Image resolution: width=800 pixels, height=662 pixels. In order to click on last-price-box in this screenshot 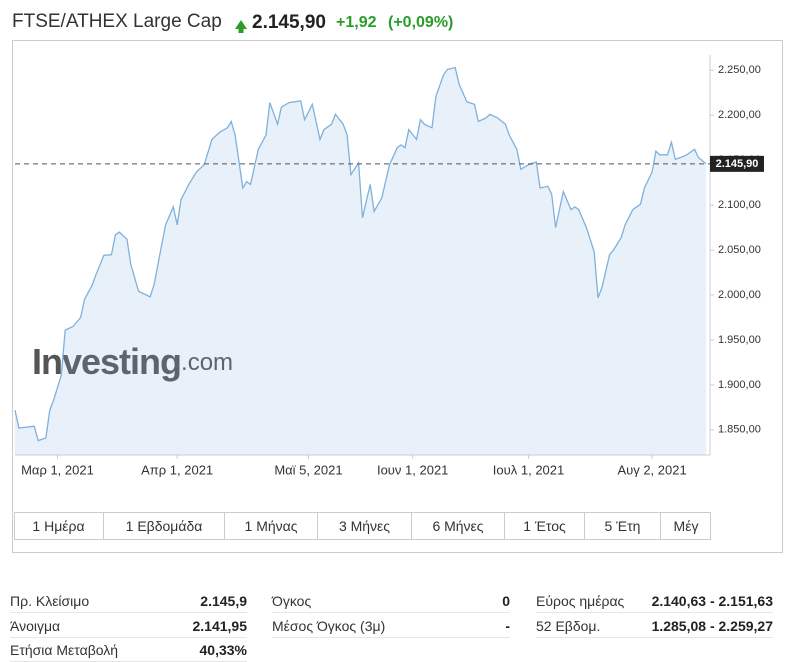, I will do `click(737, 163)`.